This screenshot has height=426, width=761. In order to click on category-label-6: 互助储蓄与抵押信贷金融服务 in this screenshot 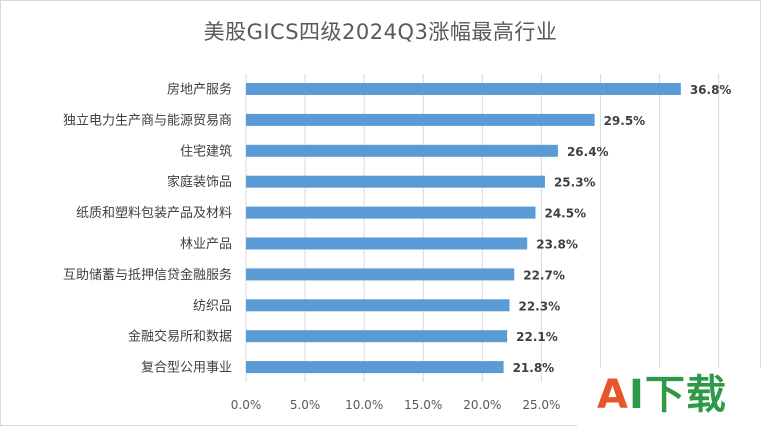, I will do `click(147, 275)`.